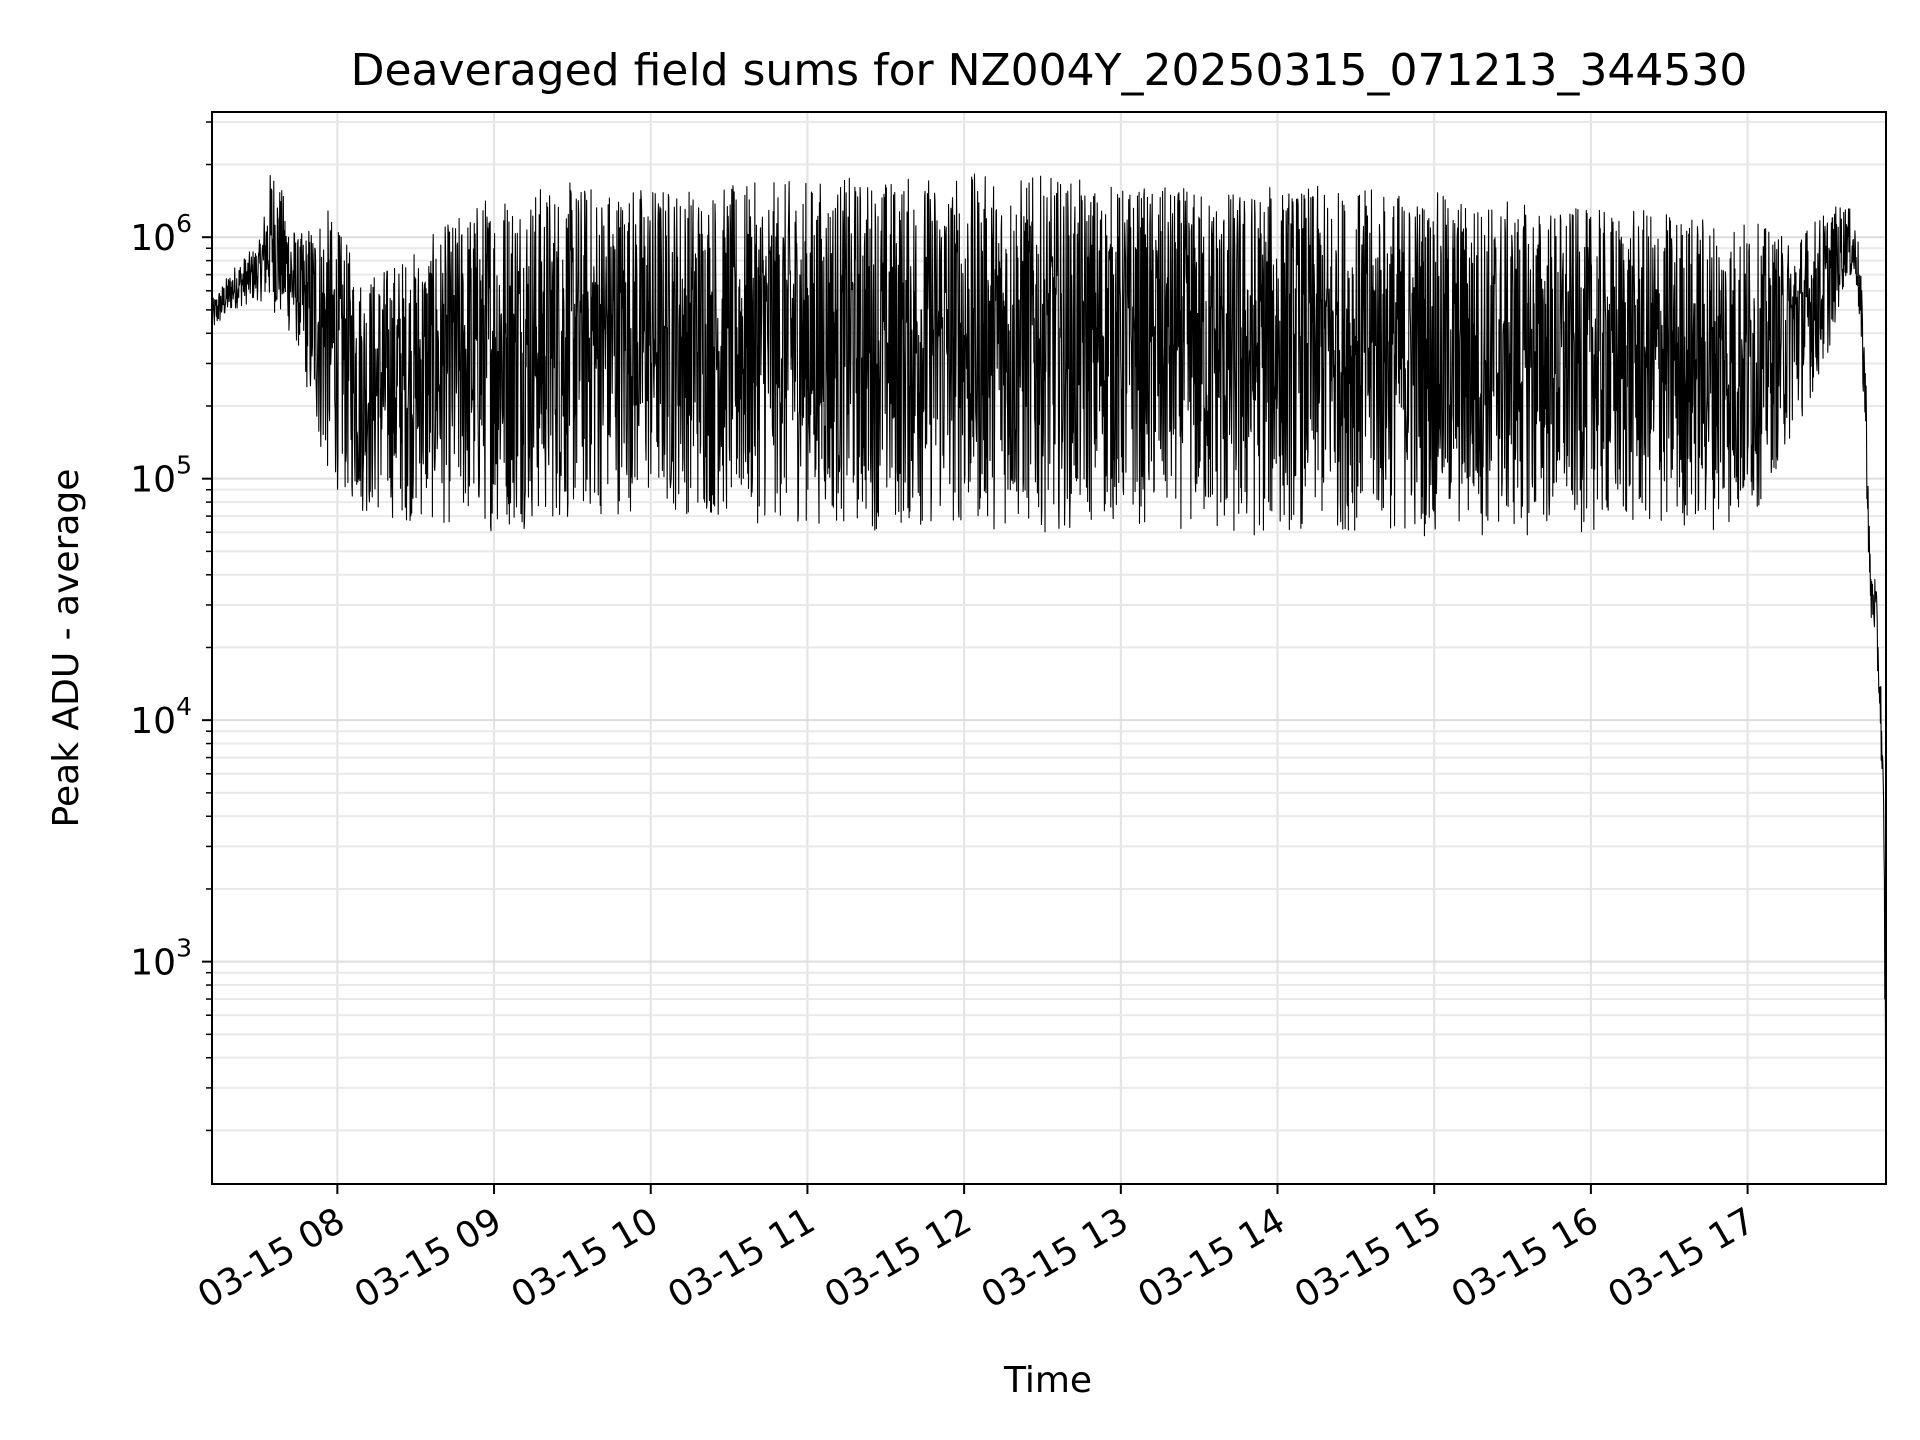 The height and width of the screenshot is (1440, 1920). I want to click on y-axis-label: Peak ADU - average, so click(66, 648).